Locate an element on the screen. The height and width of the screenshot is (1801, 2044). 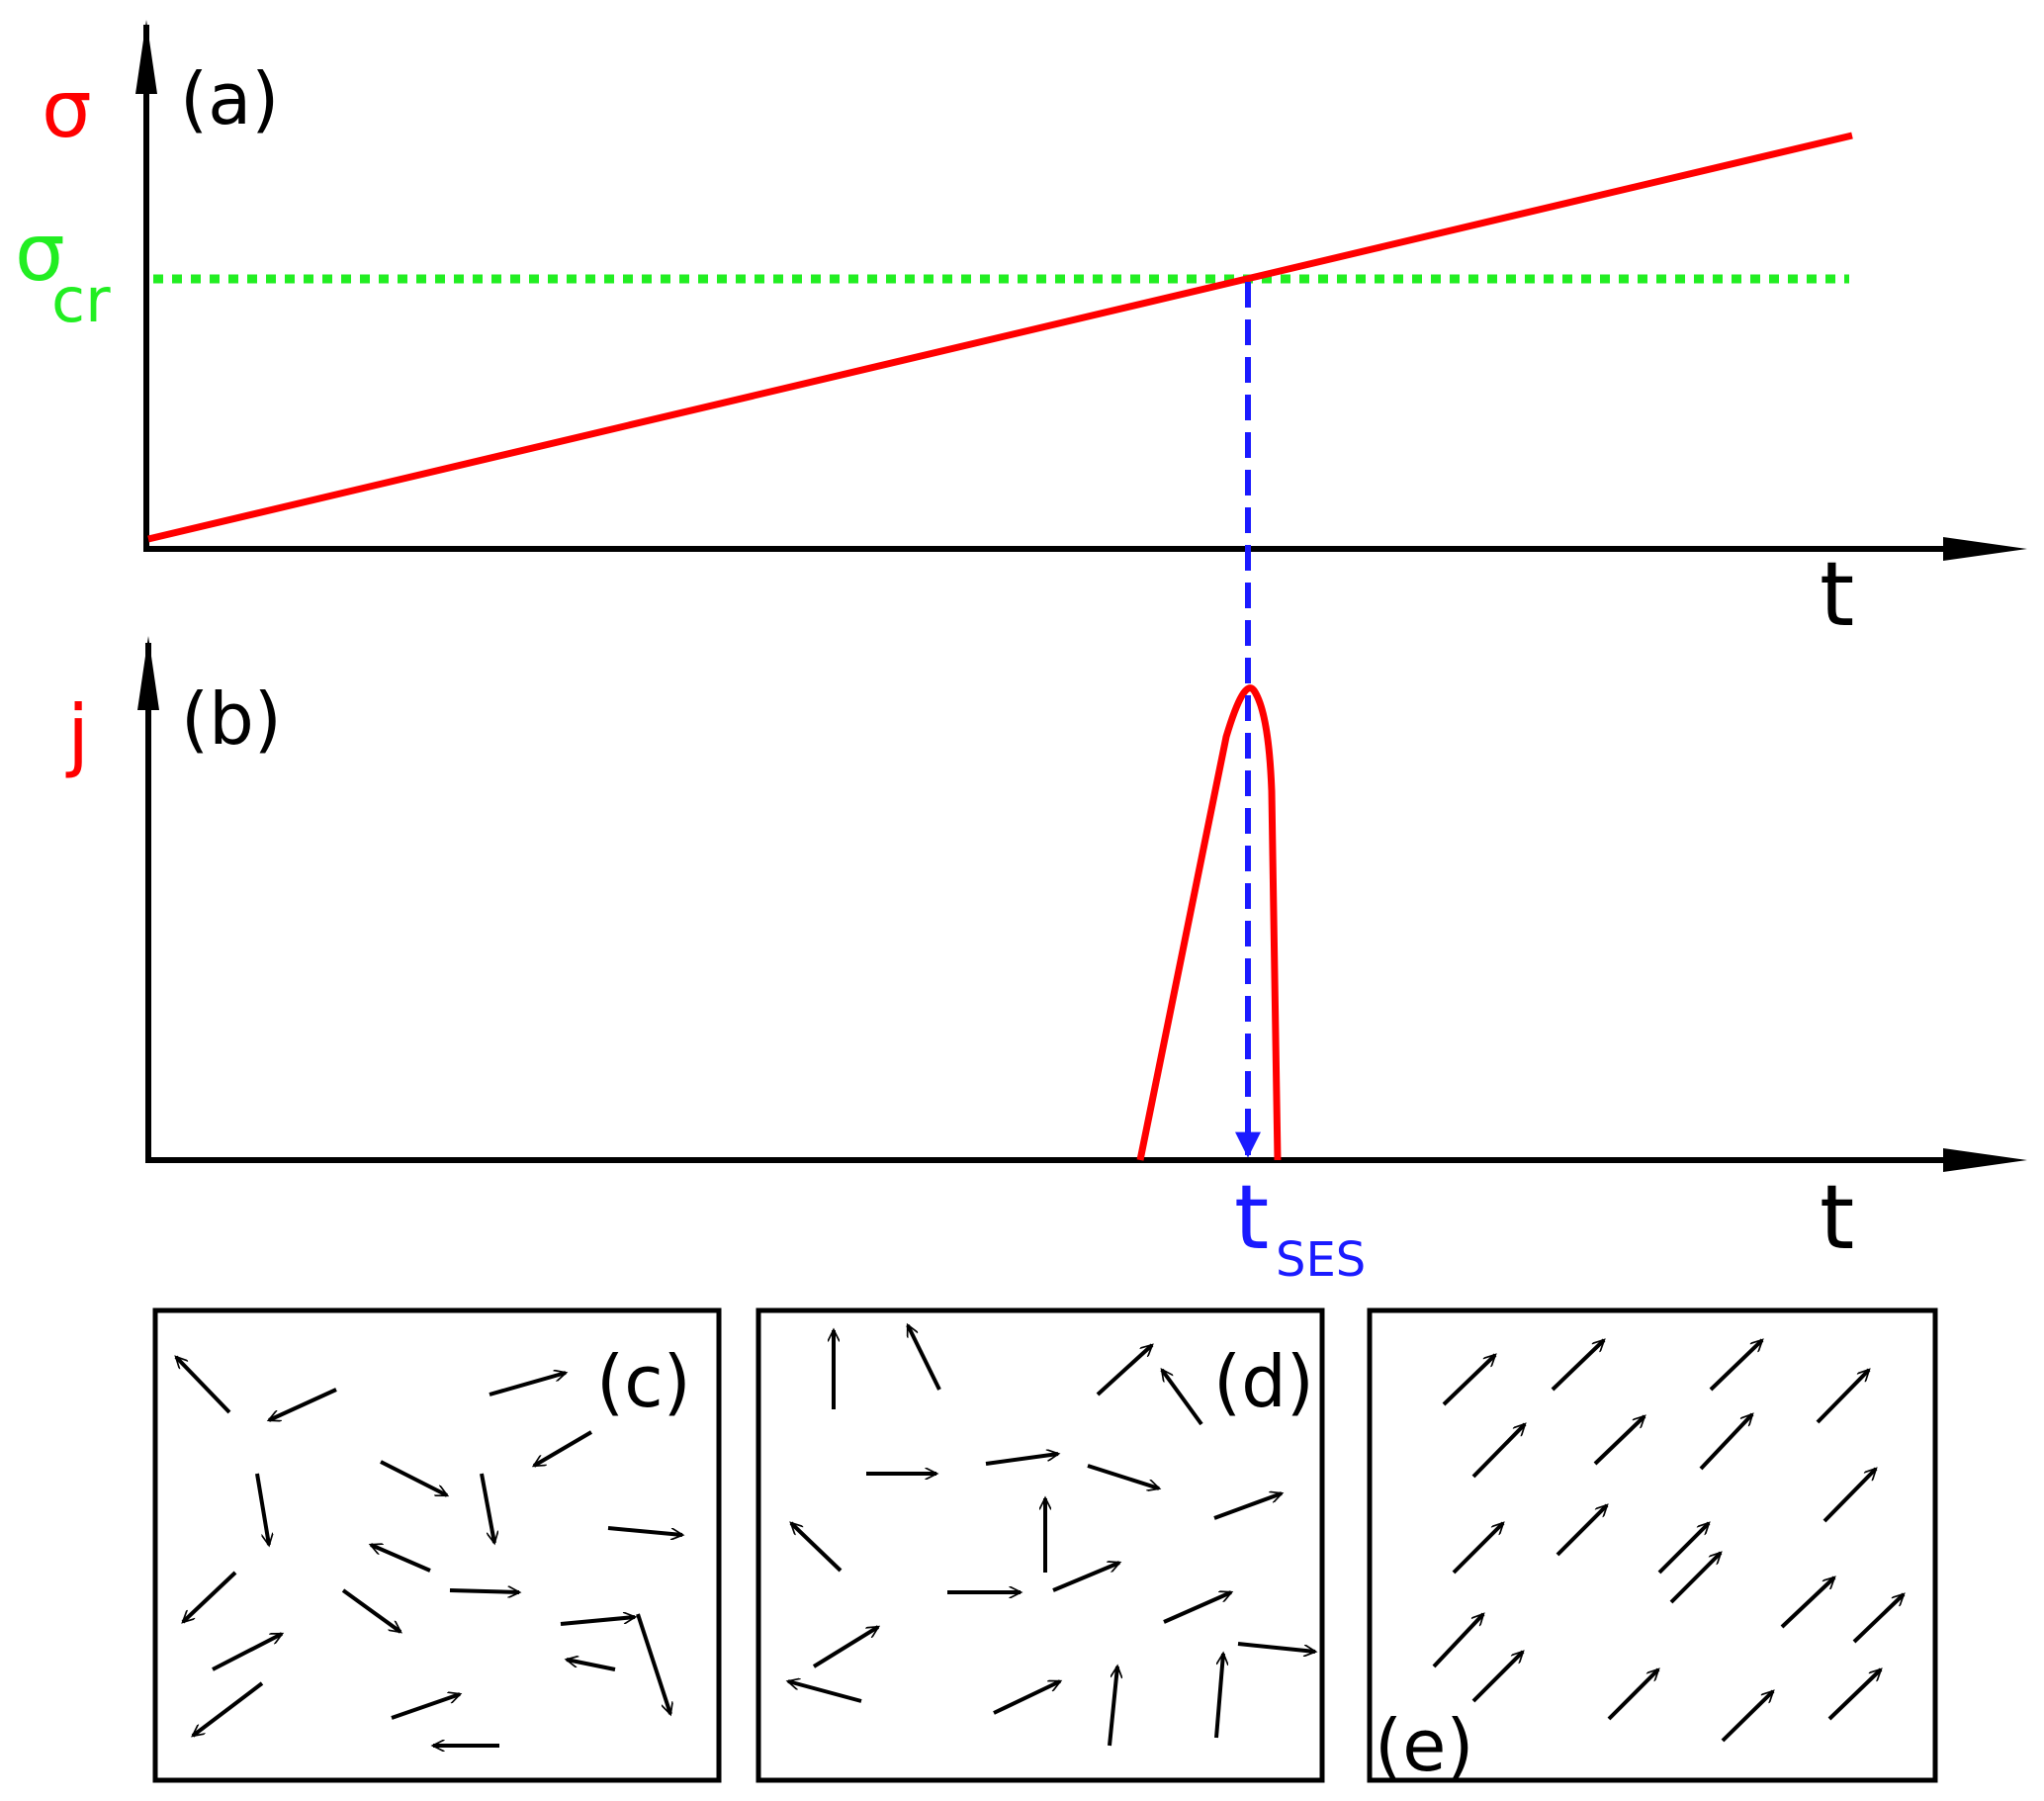
panel-d: (d) is located at coordinates (1040, 1545).